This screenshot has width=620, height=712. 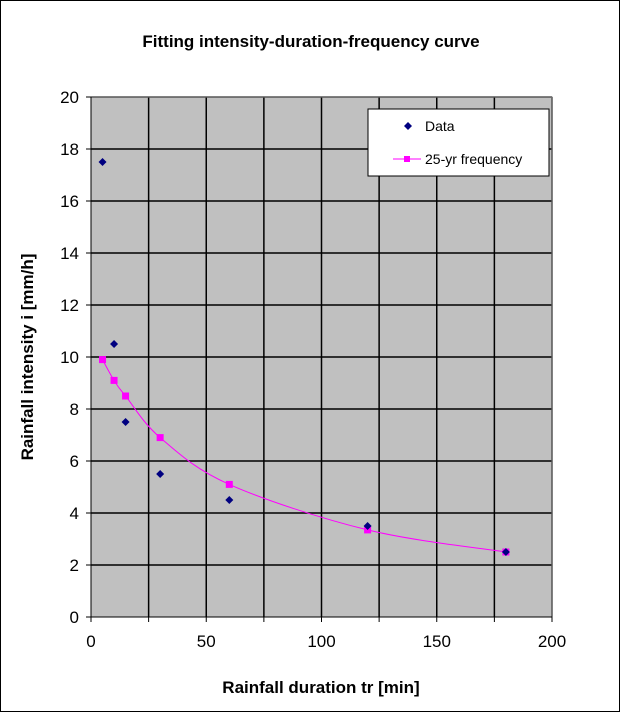 I want to click on y-tick-label: 14, so click(x=69, y=253).